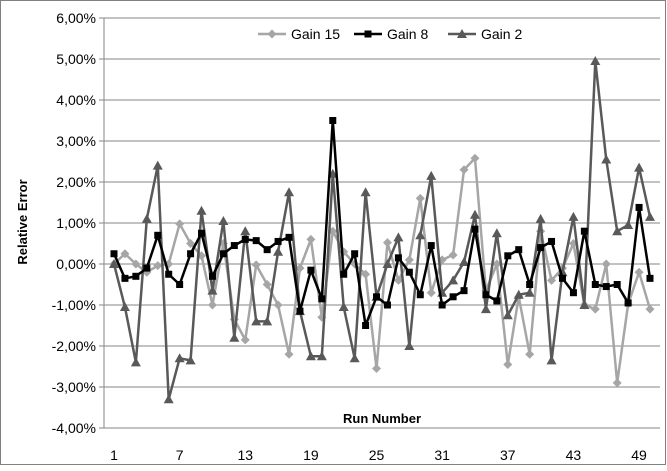  Describe the element at coordinates (315, 34) in the screenshot. I see `legend-label-gain-15: Gain 15` at that location.